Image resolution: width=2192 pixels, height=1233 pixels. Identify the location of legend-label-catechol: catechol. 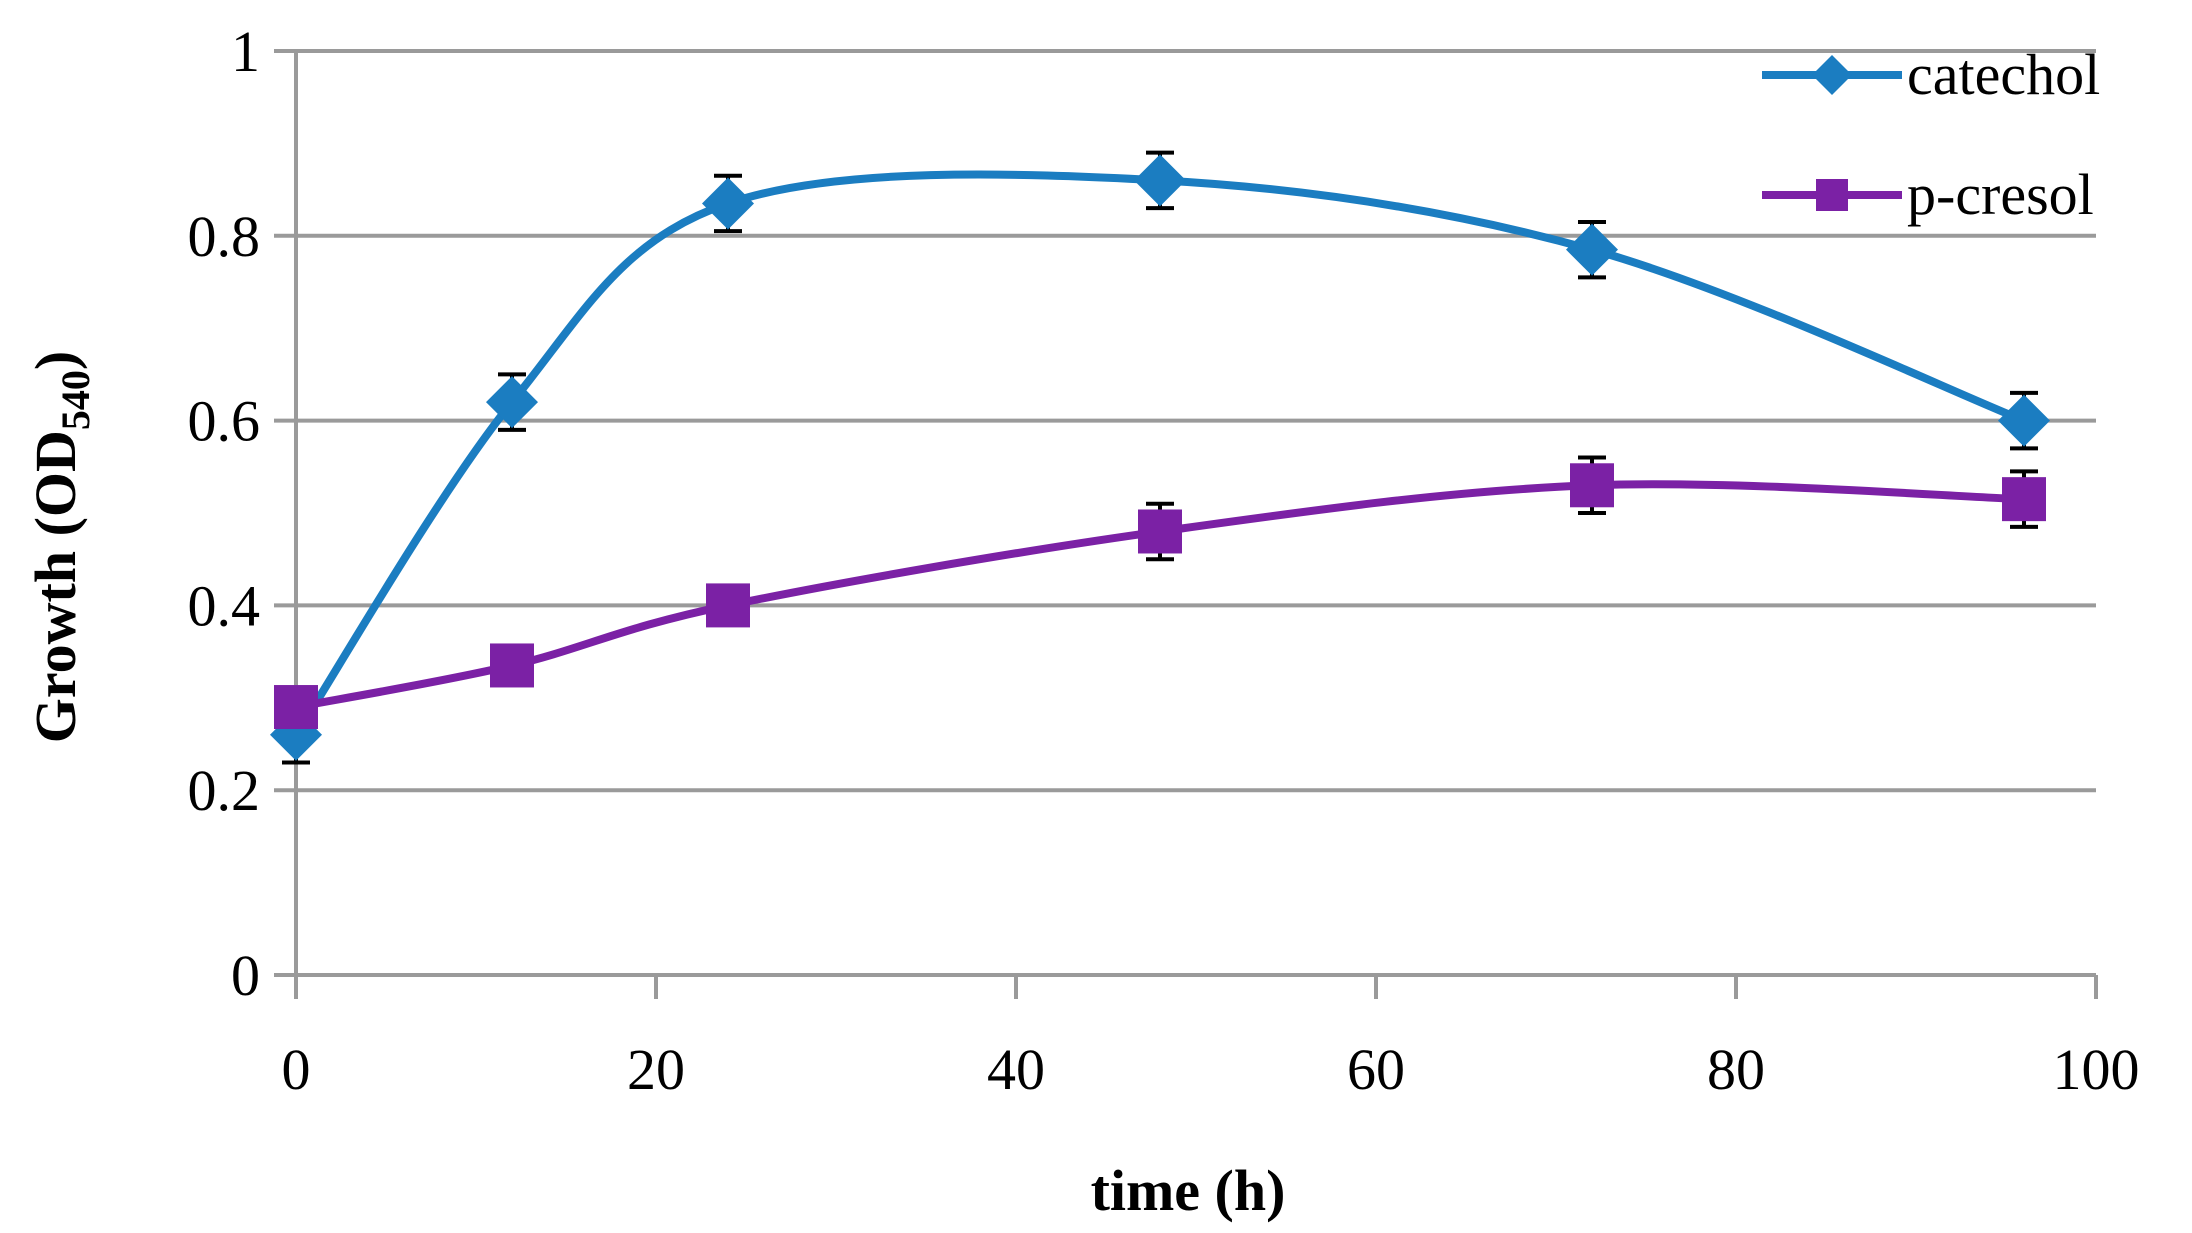
(2003, 74).